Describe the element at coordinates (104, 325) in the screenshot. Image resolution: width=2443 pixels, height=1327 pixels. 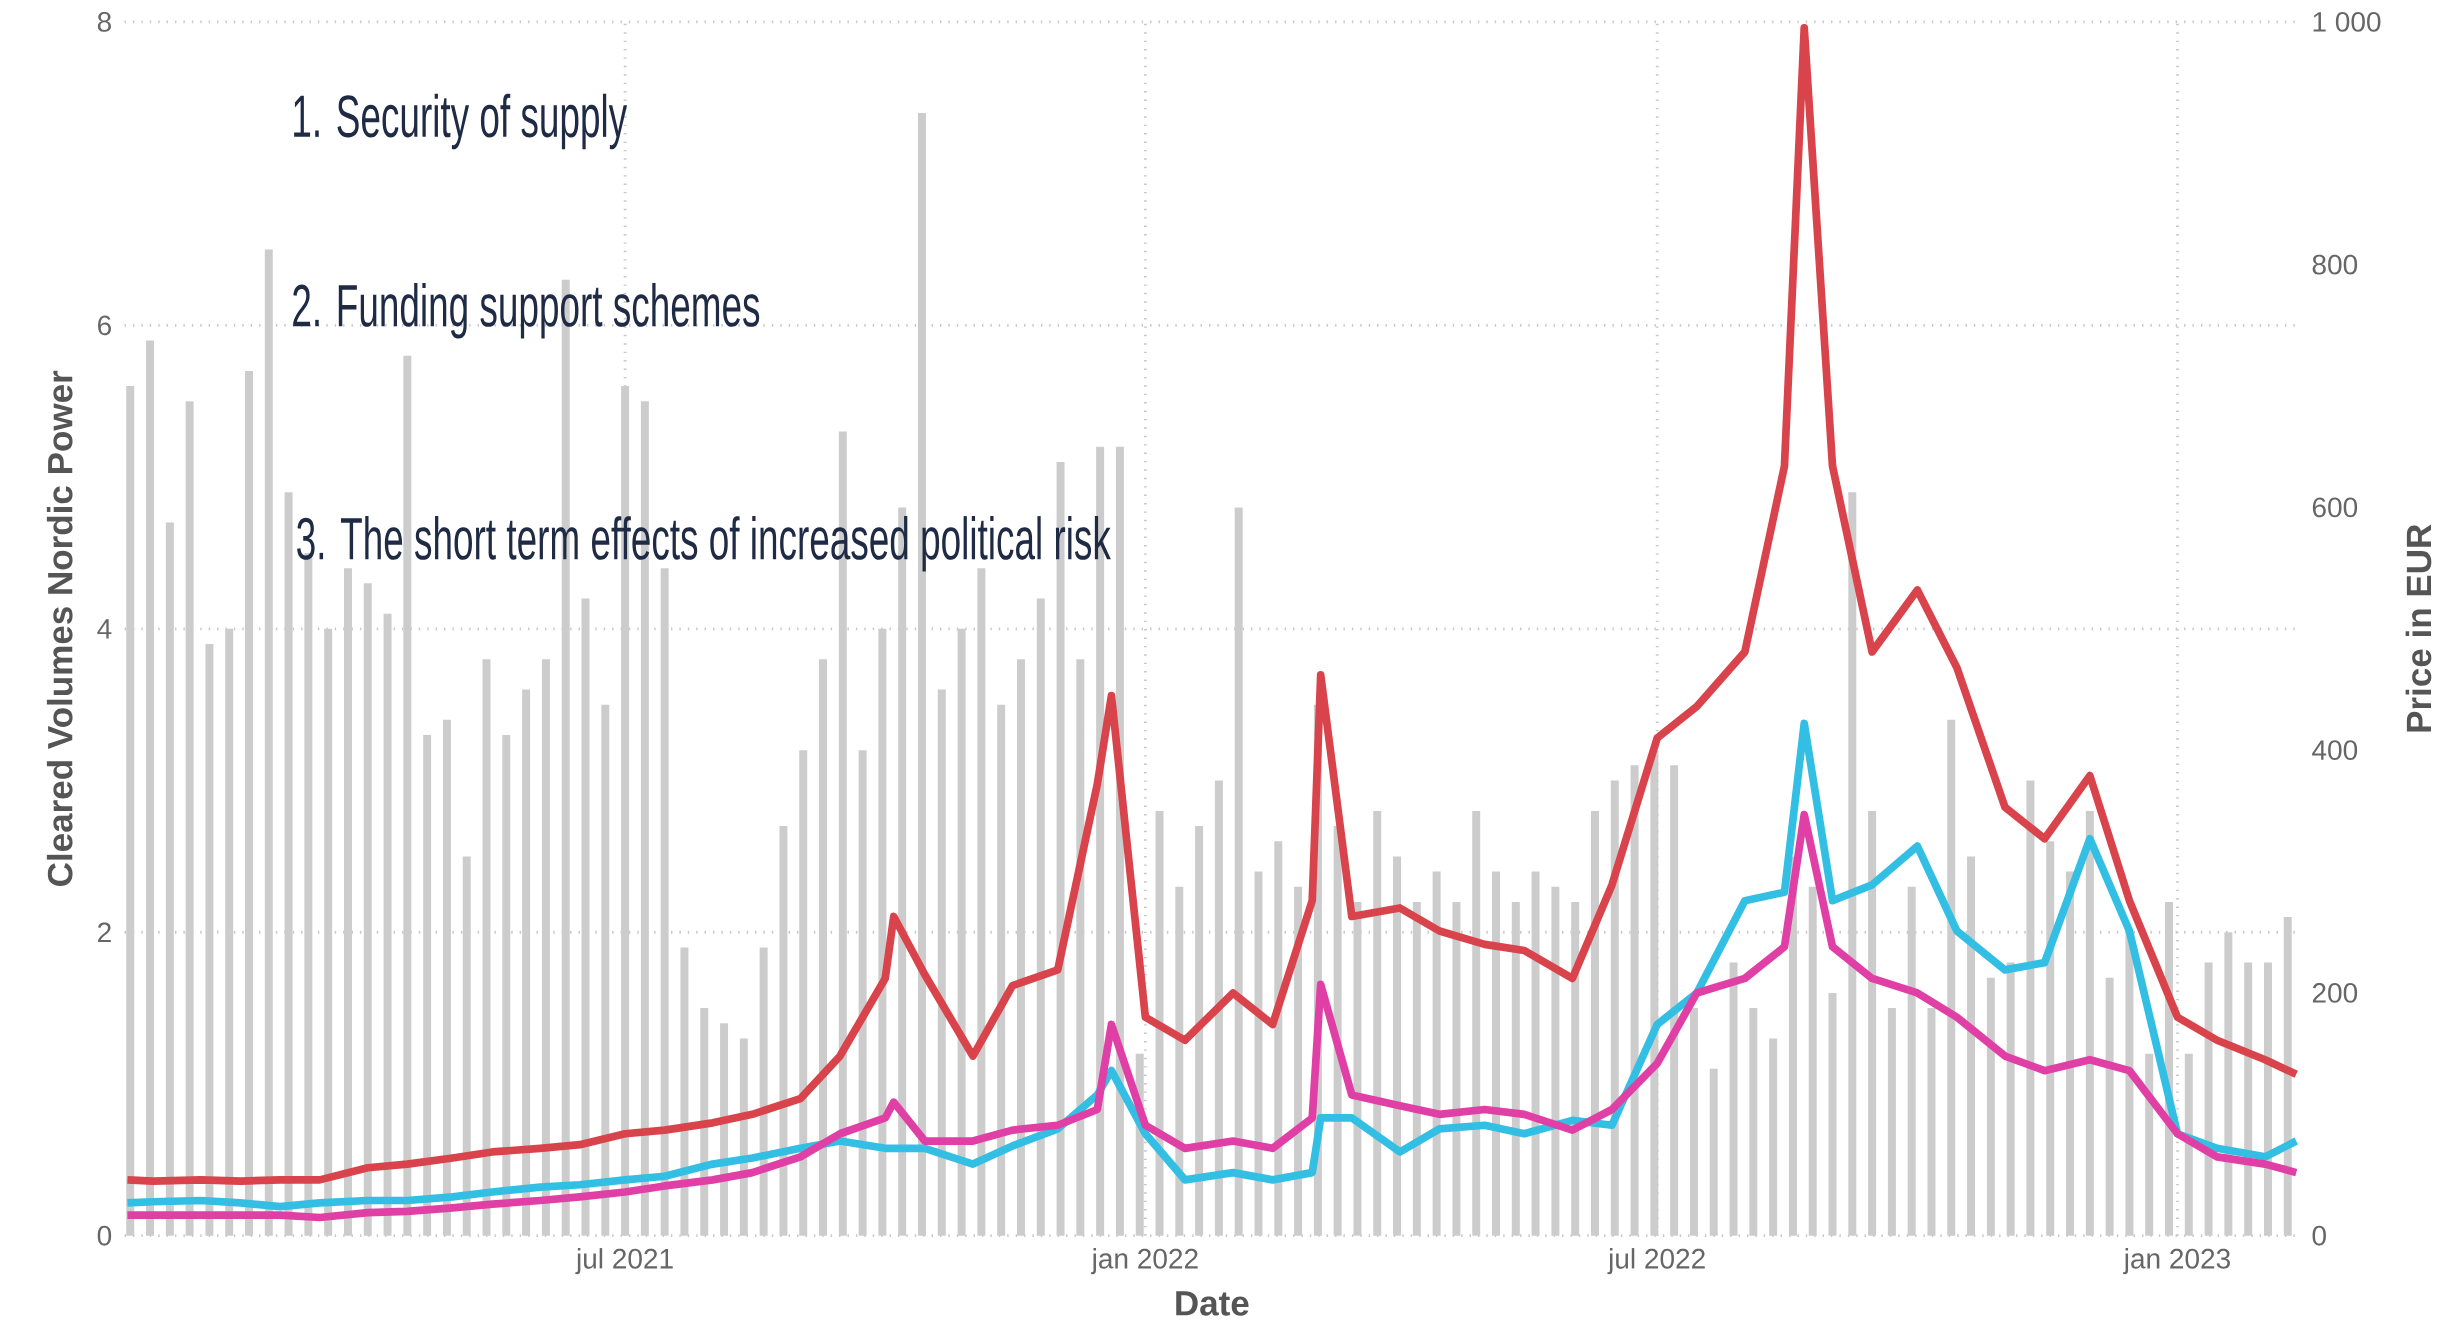
I see `y-tick-label: 6` at that location.